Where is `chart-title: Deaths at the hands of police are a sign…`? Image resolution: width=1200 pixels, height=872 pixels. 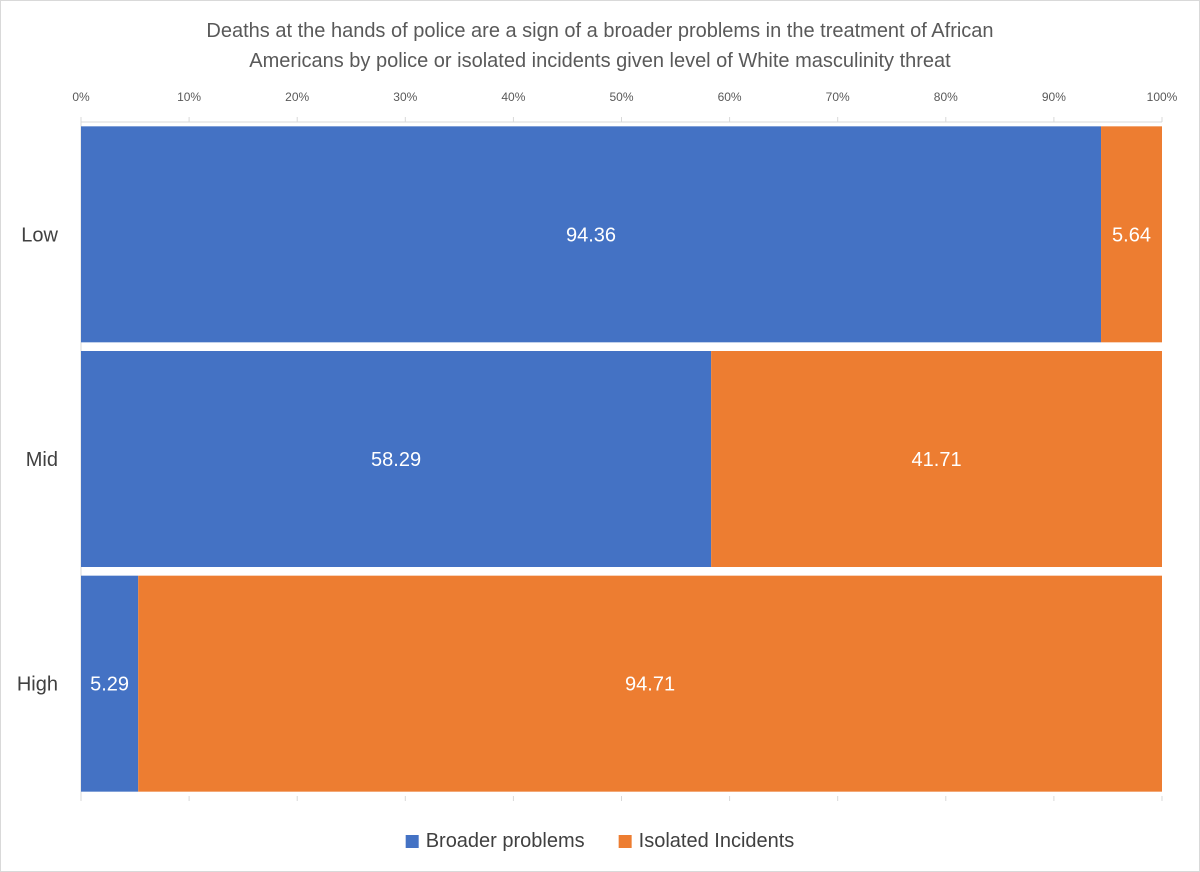
chart-title: Deaths at the hands of police are a sign… is located at coordinates (599, 46).